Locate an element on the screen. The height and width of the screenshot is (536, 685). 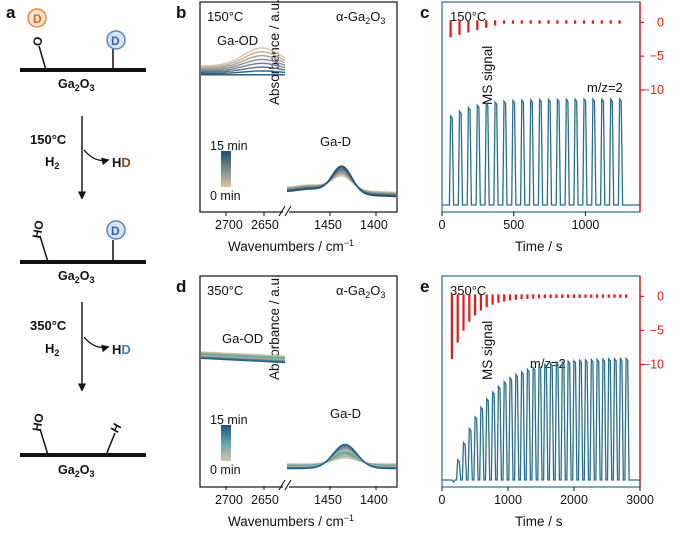
panel-e-ms-trace is located at coordinates (541, 420).